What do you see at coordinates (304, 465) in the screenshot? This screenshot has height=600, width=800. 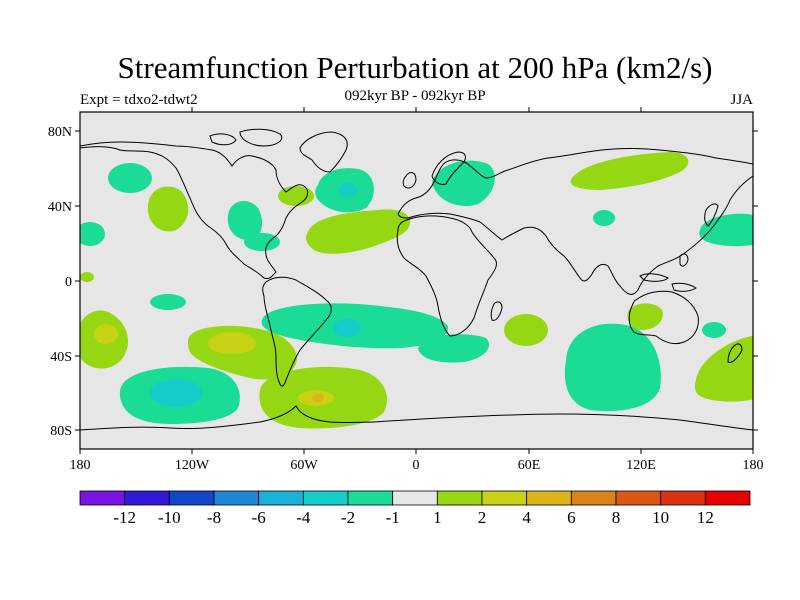 I see `lon-label-60w: 60W` at bounding box center [304, 465].